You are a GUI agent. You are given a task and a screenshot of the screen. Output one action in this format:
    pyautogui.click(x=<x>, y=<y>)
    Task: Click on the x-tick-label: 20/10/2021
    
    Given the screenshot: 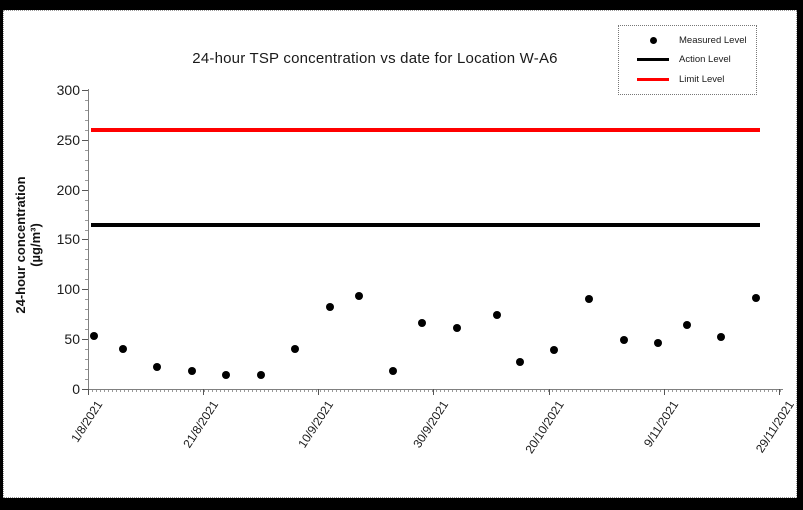 What is the action you would take?
    pyautogui.click(x=544, y=427)
    